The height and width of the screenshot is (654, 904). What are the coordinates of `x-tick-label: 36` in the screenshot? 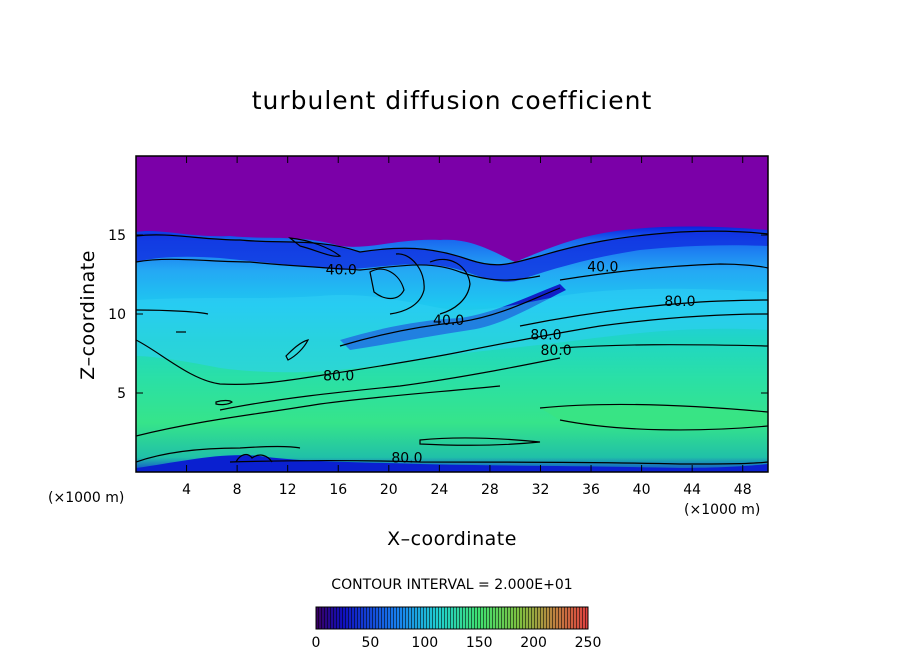 It's located at (591, 490).